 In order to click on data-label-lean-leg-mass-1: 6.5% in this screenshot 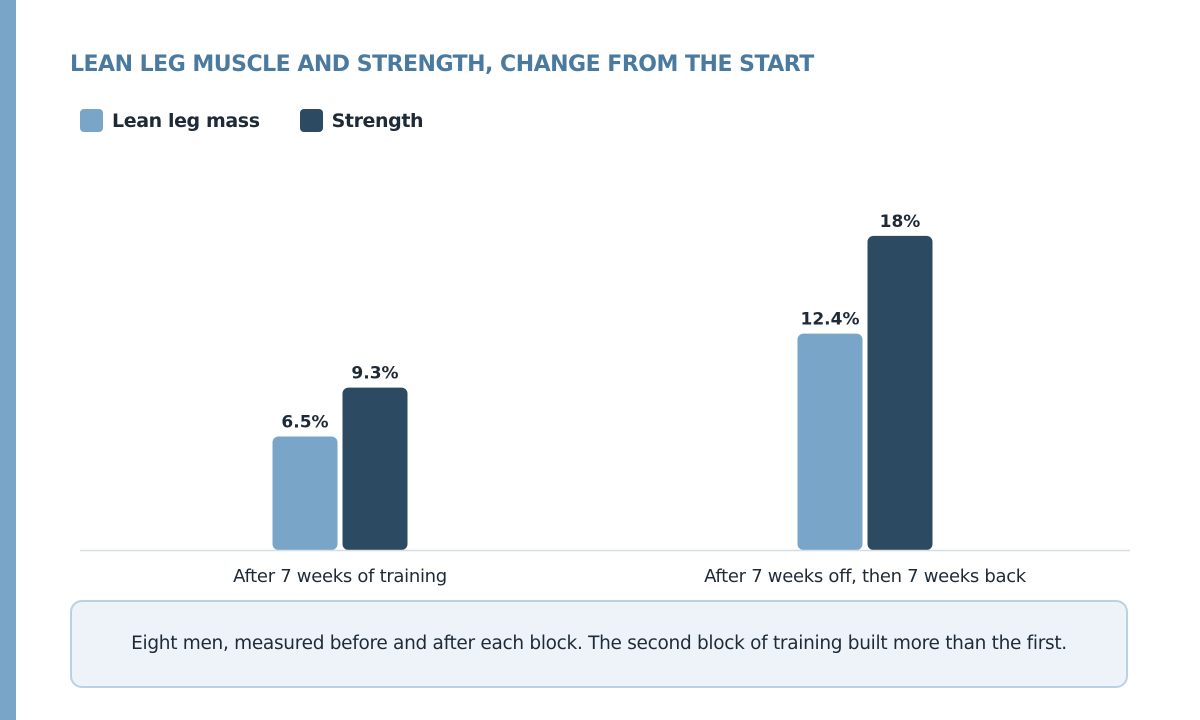, I will do `click(304, 423)`.